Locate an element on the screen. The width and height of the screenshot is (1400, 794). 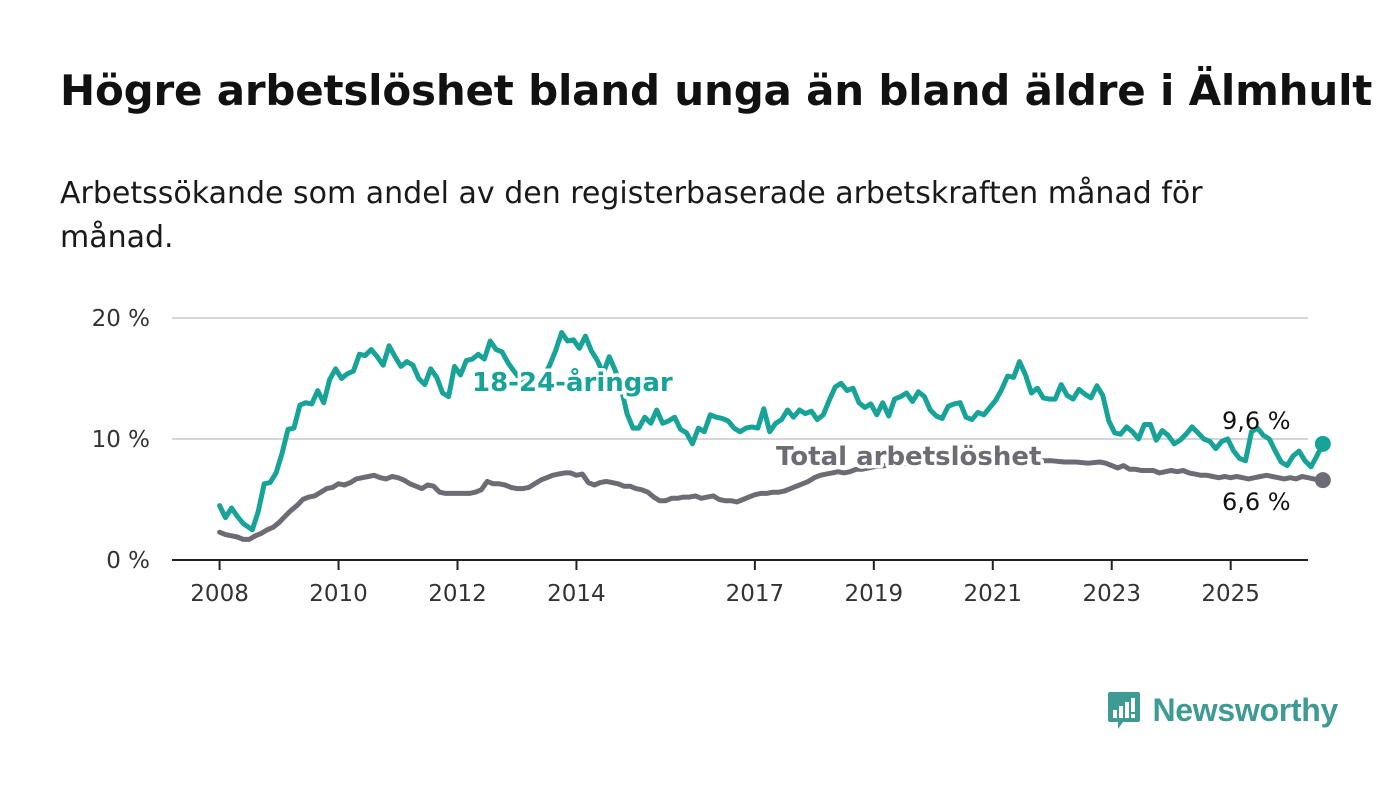
x-axis-ticks: 2008 2010 2012 2014 2017 2019 2021 2023 2025 is located at coordinates (725, 583).